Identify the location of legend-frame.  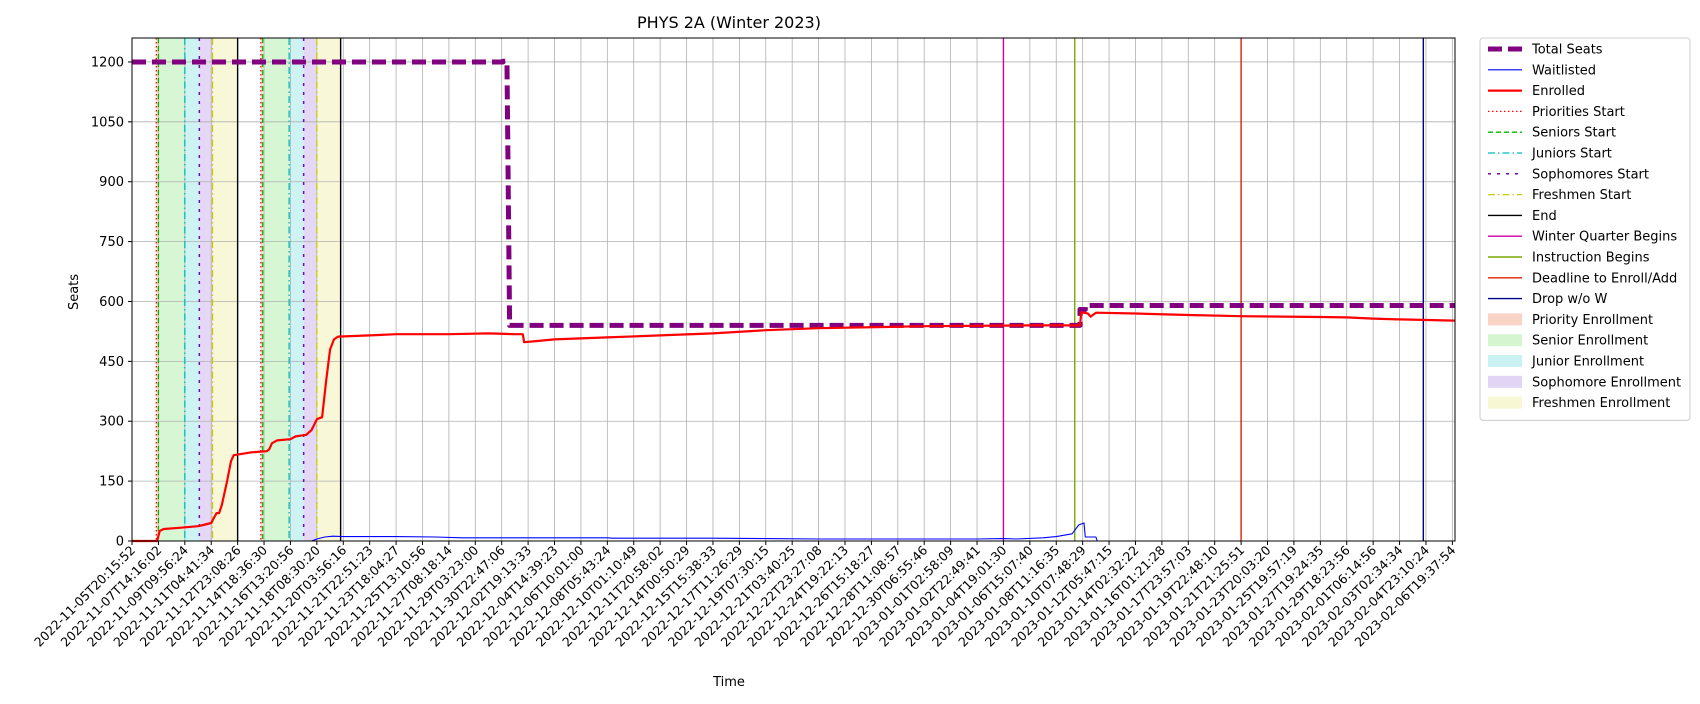
(1585, 229).